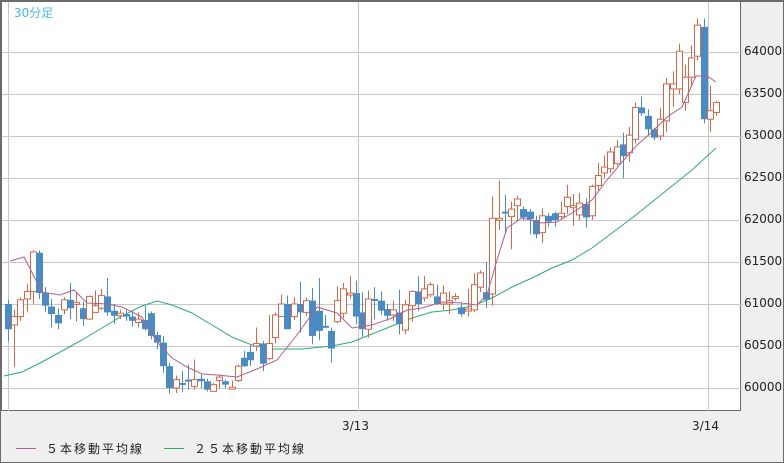 The image size is (784, 463). Describe the element at coordinates (763, 345) in the screenshot. I see `y-tick-label: 60500` at that location.